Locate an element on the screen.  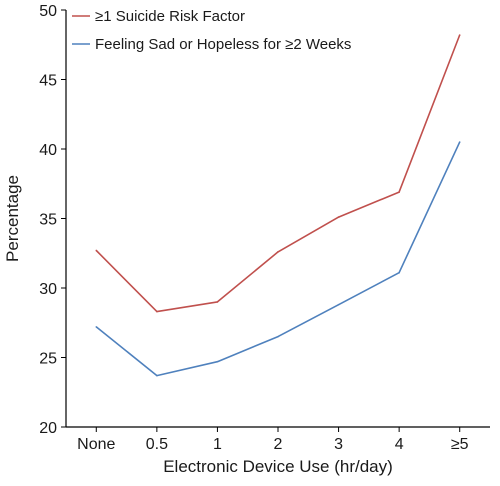
y-tick-label: 45 is located at coordinates (48, 81).